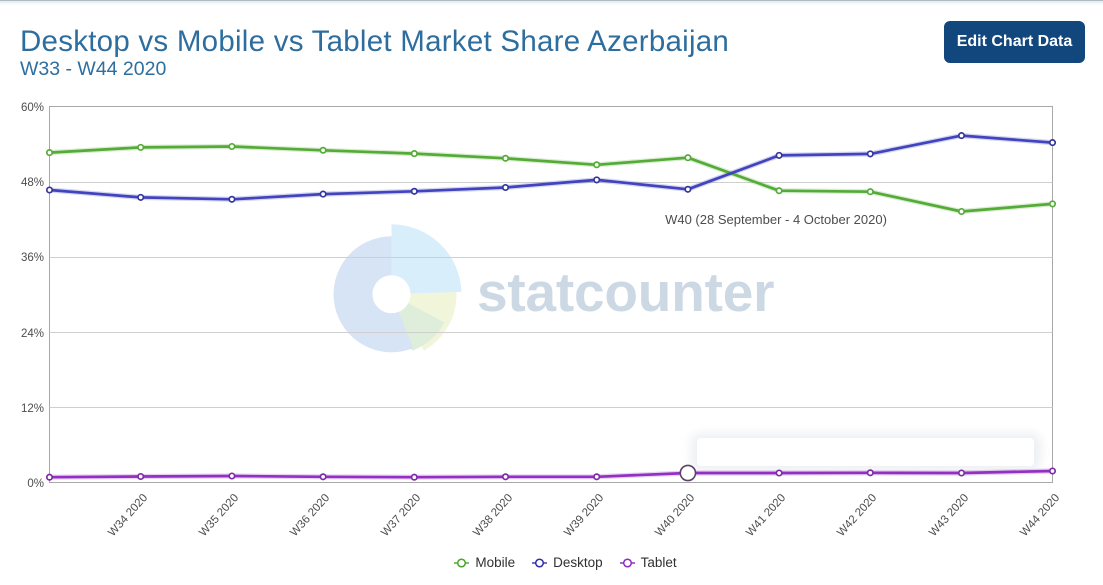 This screenshot has height=585, width=1103. What do you see at coordinates (776, 219) in the screenshot?
I see `svg-text:W40 (28 September - 4 October: W40 (28 September - 4 October 2020)` at bounding box center [776, 219].